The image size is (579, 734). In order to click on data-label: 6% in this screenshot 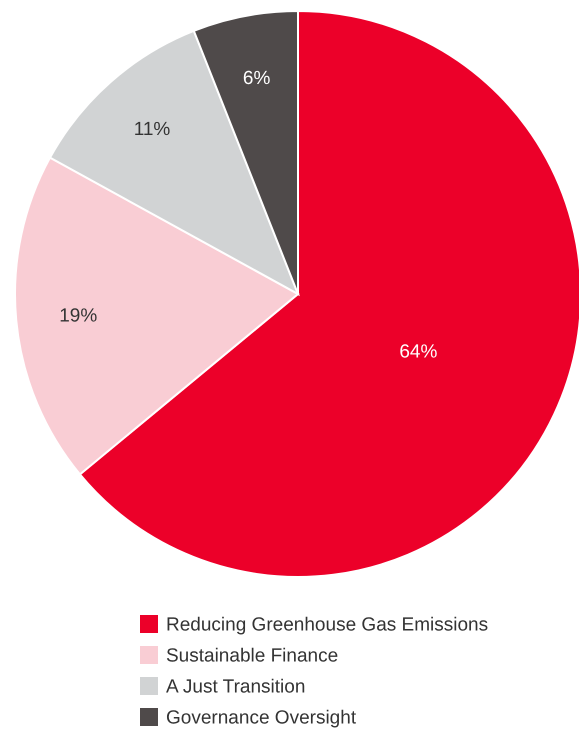, I will do `click(256, 78)`.